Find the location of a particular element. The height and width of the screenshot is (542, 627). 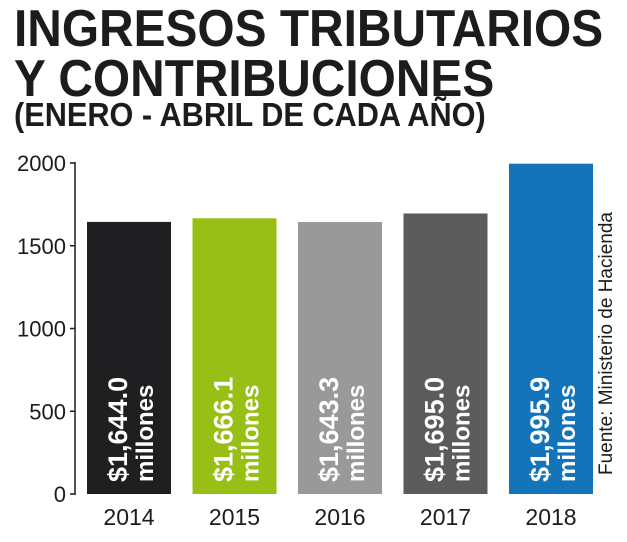

bar-2016 is located at coordinates (340, 358).